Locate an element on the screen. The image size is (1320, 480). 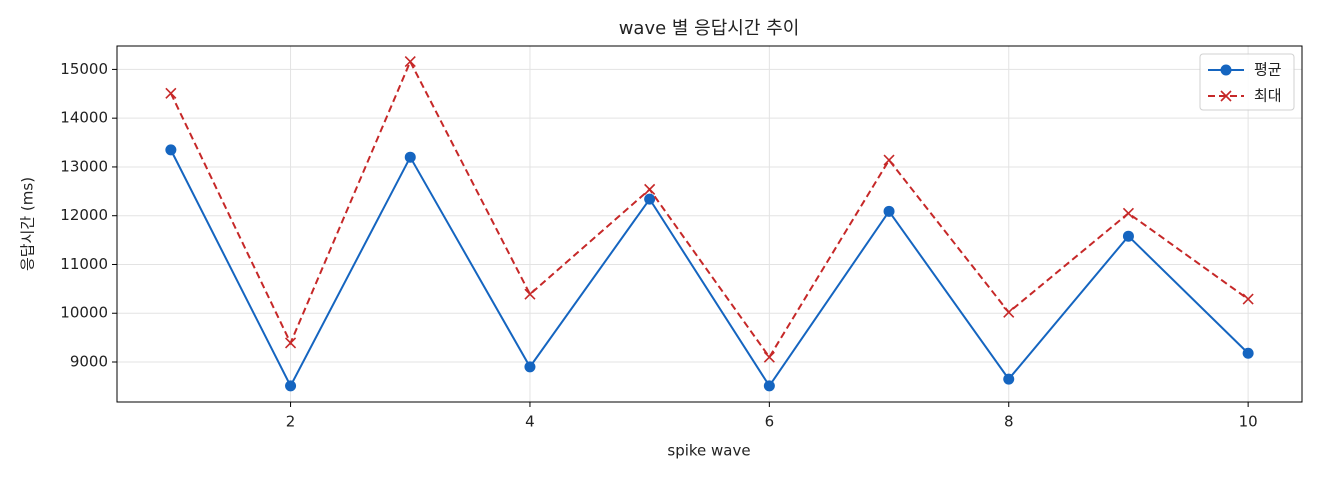
x-tick-label: 10 is located at coordinates (1248, 422).